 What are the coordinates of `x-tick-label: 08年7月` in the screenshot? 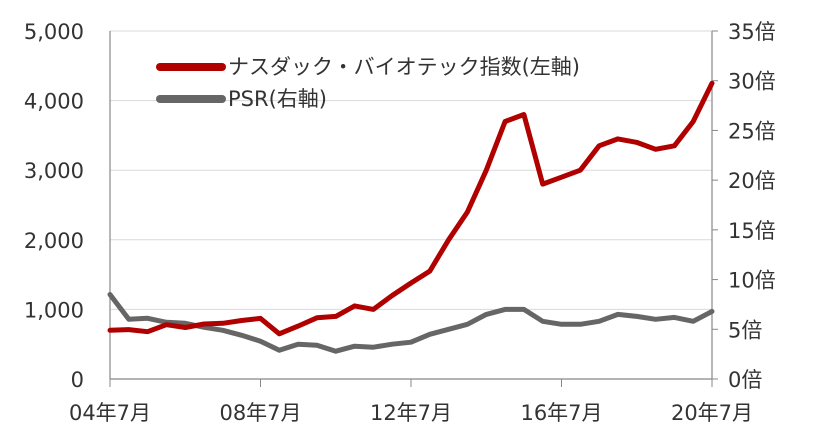 It's located at (260, 413).